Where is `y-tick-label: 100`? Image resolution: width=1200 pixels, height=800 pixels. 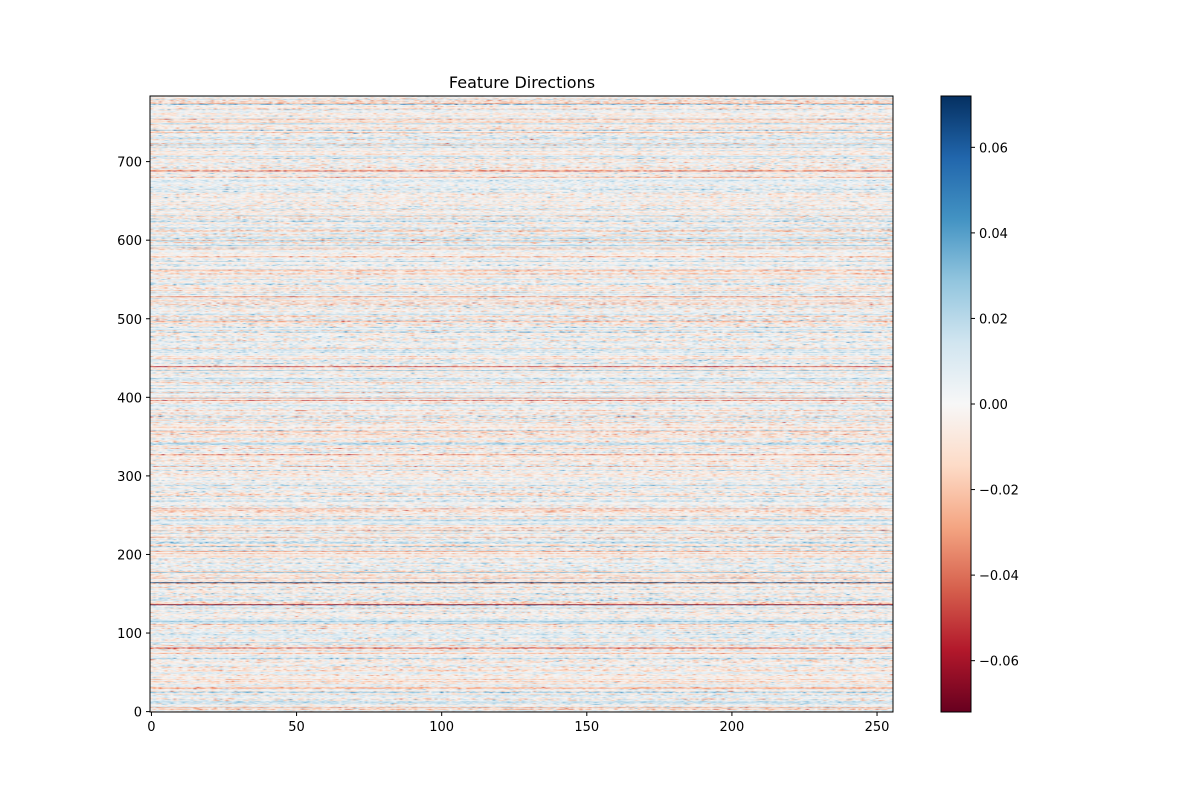 y-tick-label: 100 is located at coordinates (129, 634).